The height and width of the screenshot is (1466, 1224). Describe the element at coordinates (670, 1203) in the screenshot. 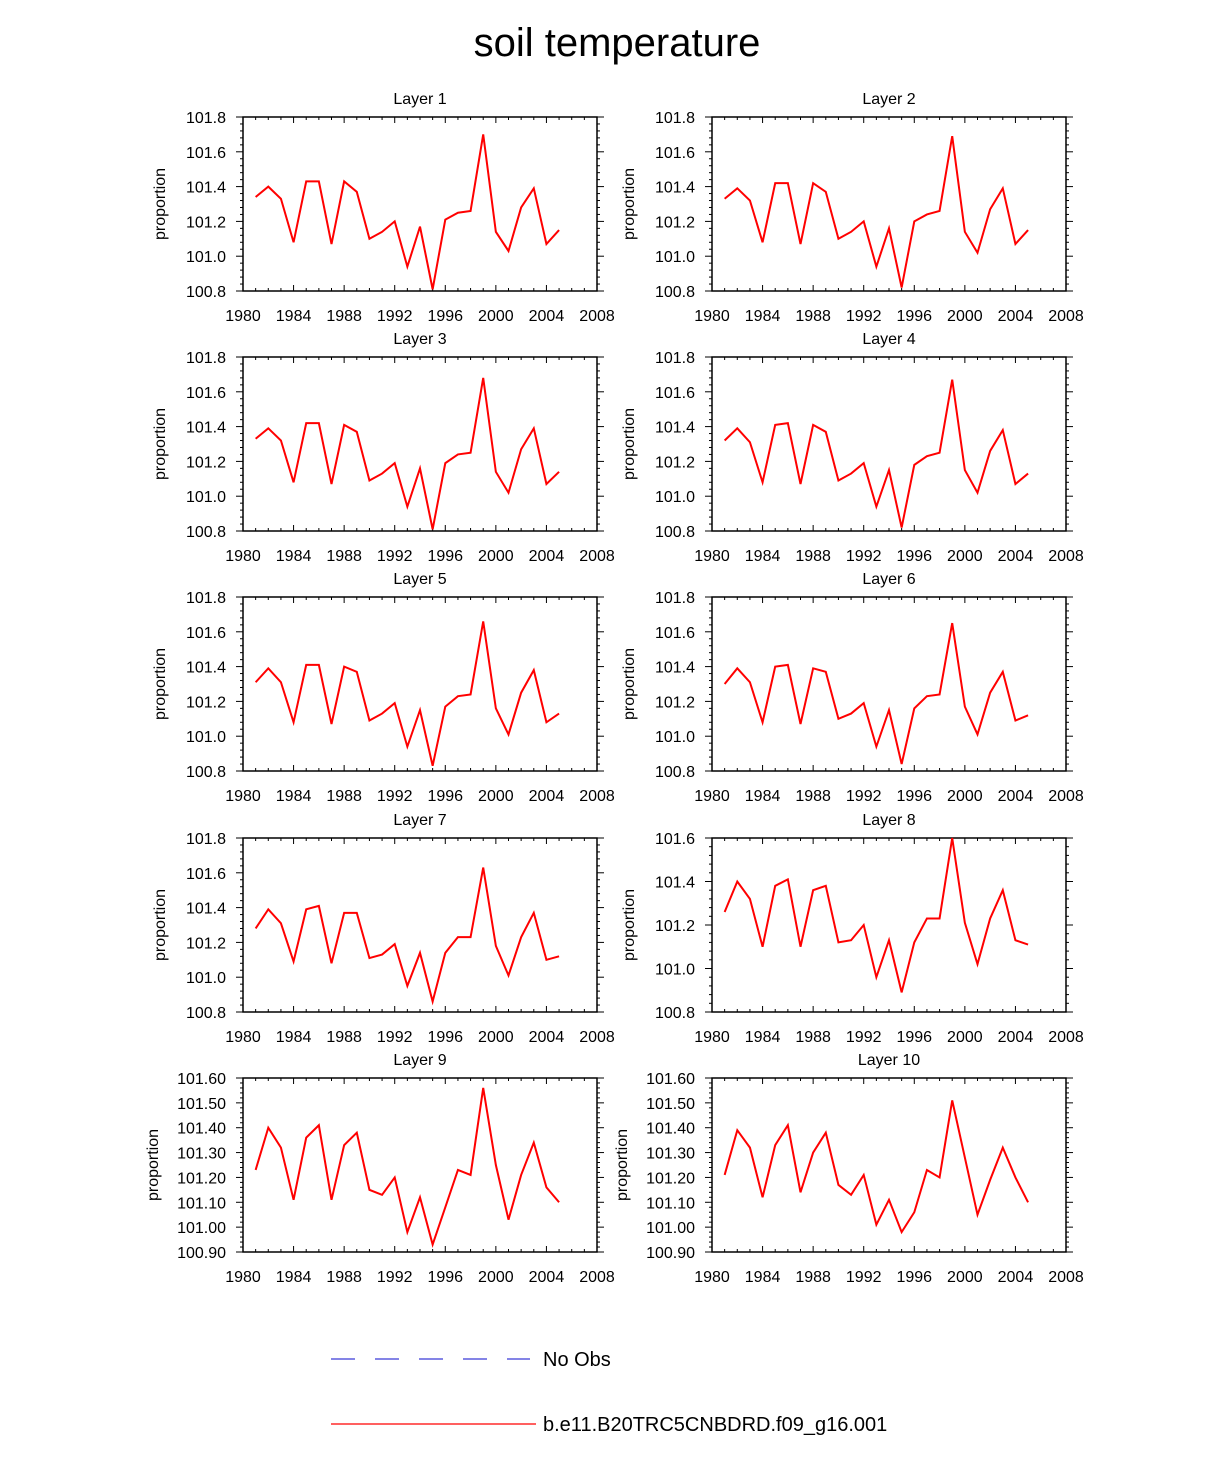

I see `y-tick-label: 101.10` at that location.